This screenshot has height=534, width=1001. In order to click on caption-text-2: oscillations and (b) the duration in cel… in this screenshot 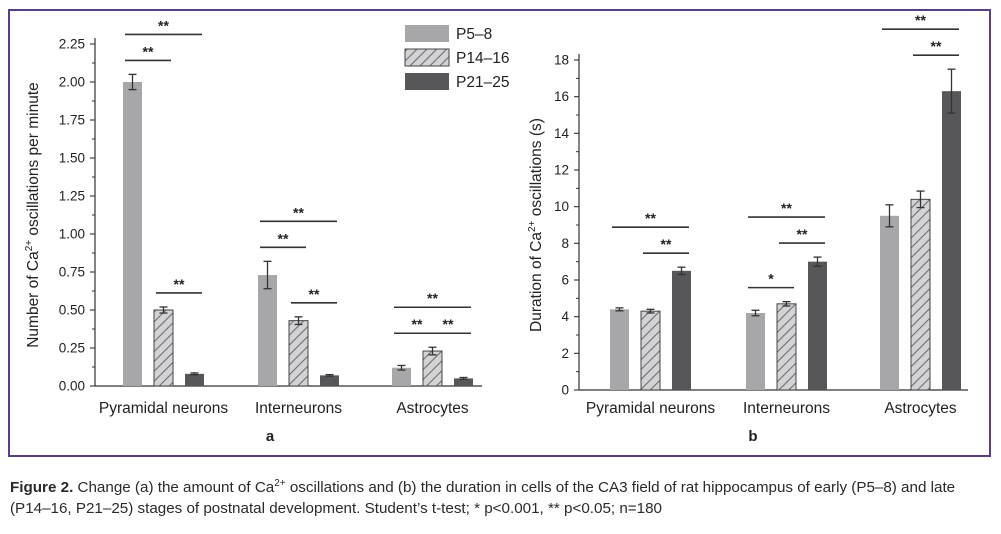, I will do `click(483, 498)`.